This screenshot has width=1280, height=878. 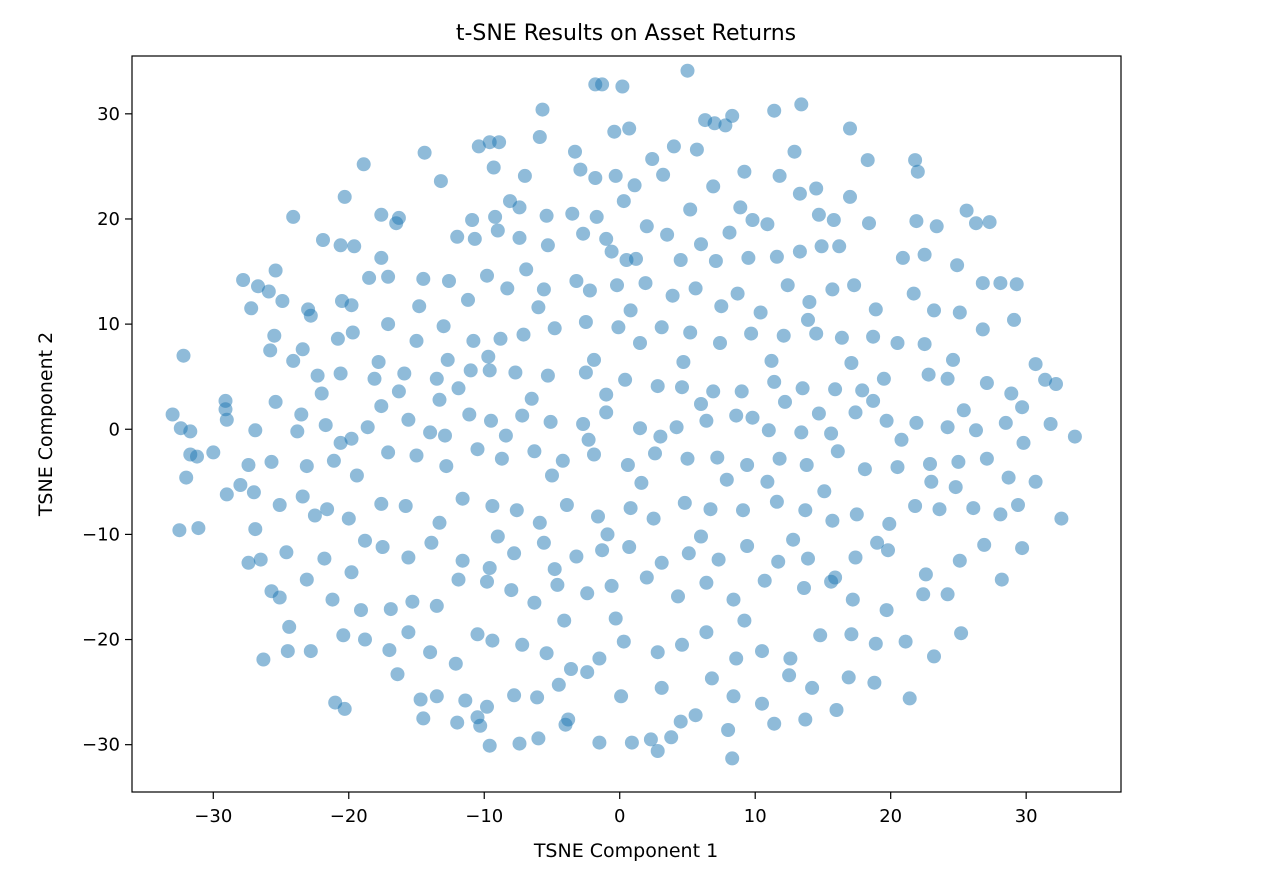 I want to click on x-tick-label: −20, so click(x=349, y=816).